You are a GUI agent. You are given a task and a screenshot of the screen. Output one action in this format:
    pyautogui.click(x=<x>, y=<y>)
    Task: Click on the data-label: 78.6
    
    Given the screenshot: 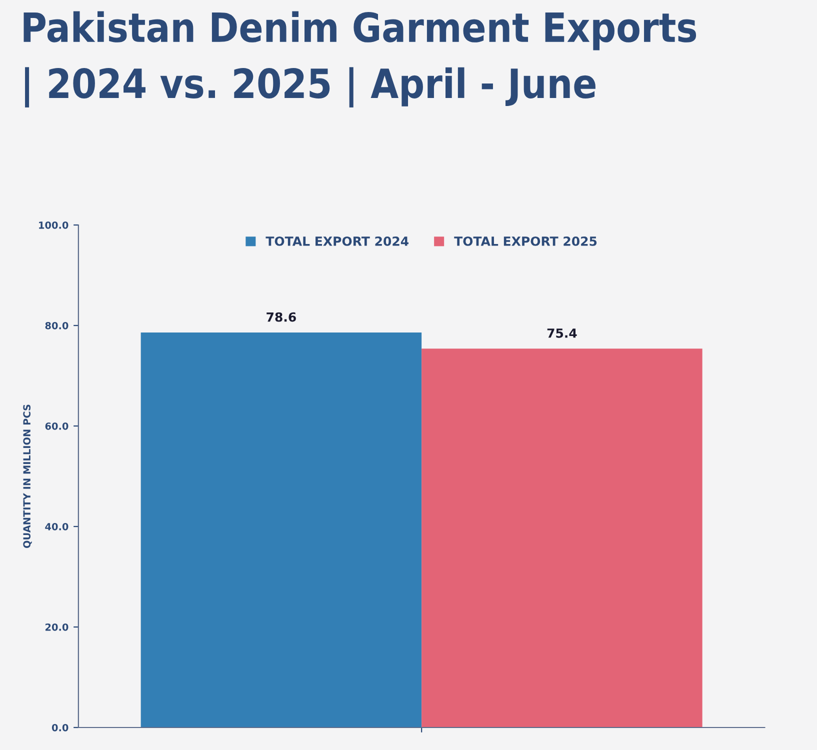 What is the action you would take?
    pyautogui.click(x=281, y=317)
    